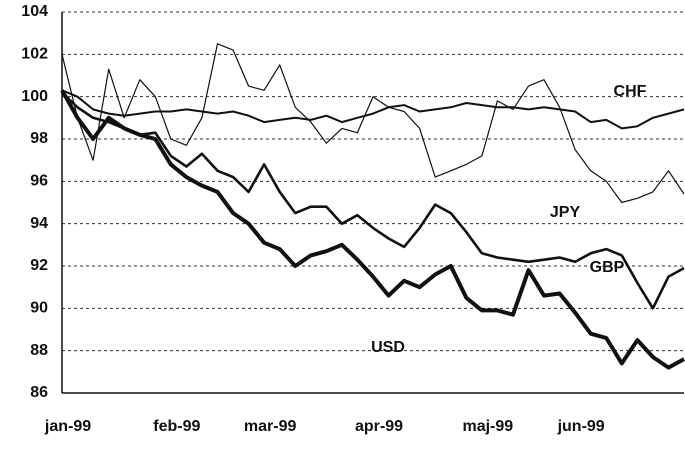  What do you see at coordinates (176, 426) in the screenshot?
I see `x-tick-label: feb-99` at bounding box center [176, 426].